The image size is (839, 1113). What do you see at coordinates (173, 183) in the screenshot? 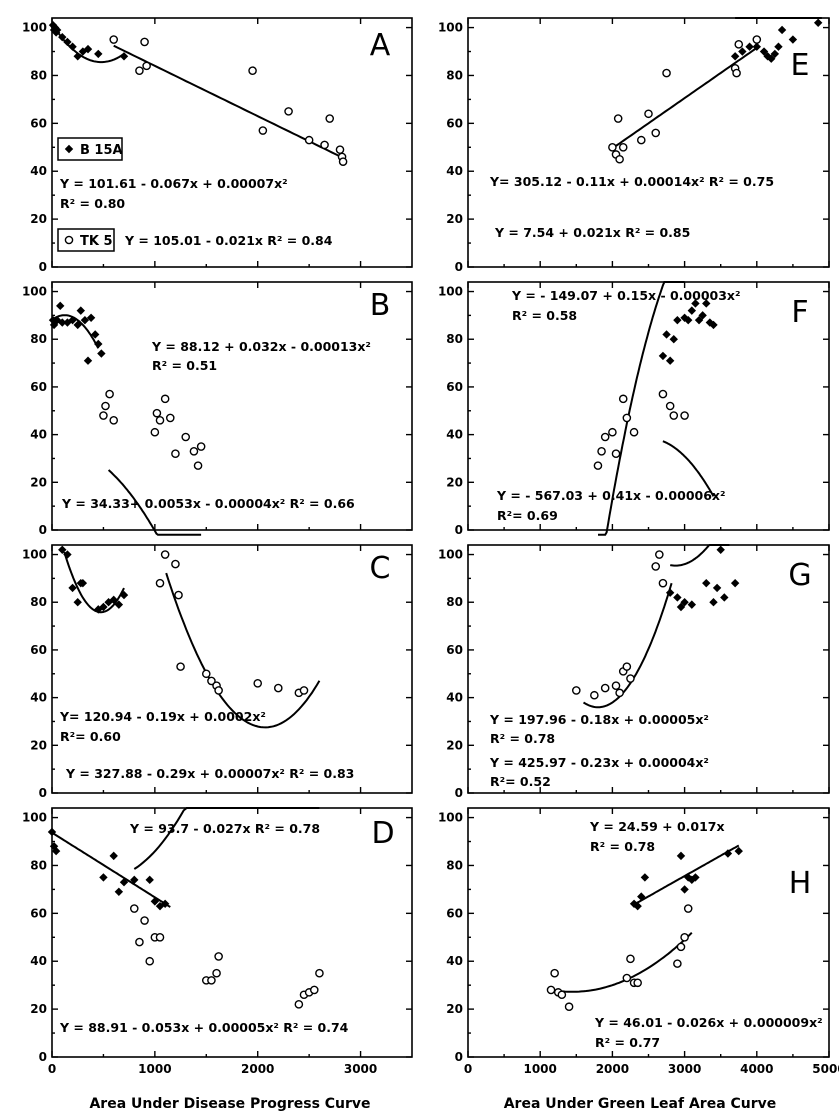
I see `equation-annotation: Y = 101.61 - 0.067x + 0.00007x²` at bounding box center [173, 183].